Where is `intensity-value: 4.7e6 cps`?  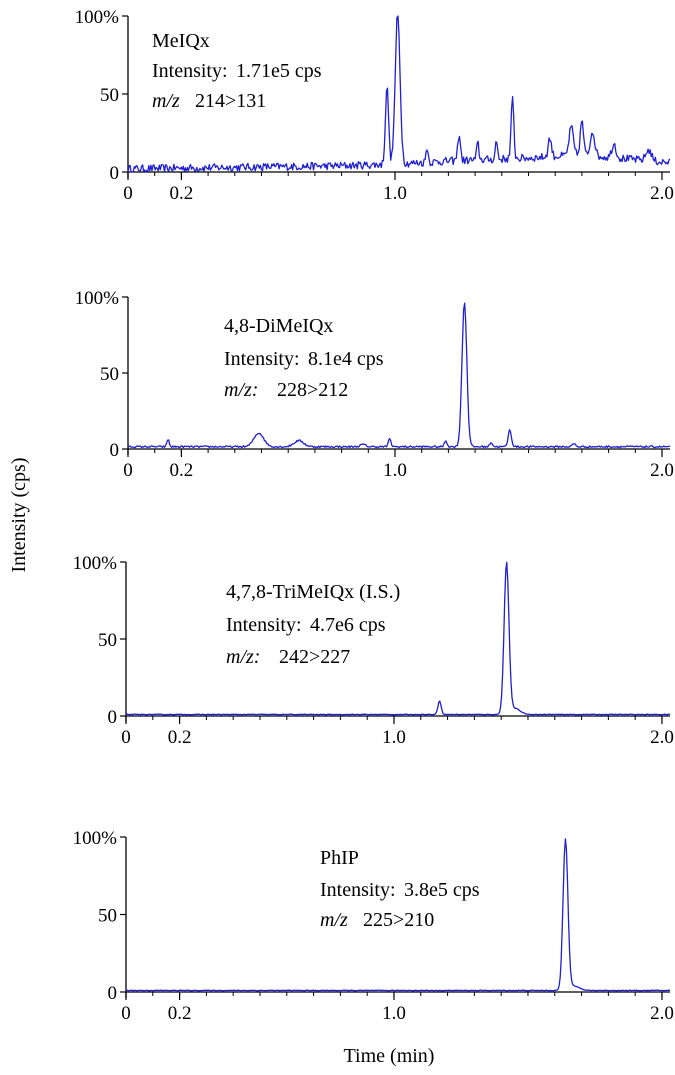
intensity-value: 4.7e6 cps is located at coordinates (348, 625).